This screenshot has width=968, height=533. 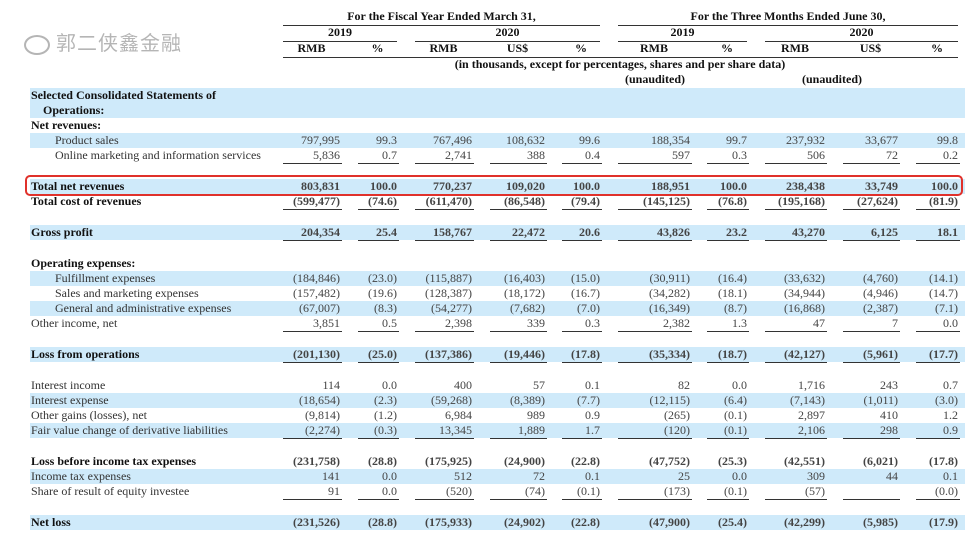 What do you see at coordinates (788, 16) in the screenshot?
I see `three-months-title: For the Three Months Ended June 30,` at bounding box center [788, 16].